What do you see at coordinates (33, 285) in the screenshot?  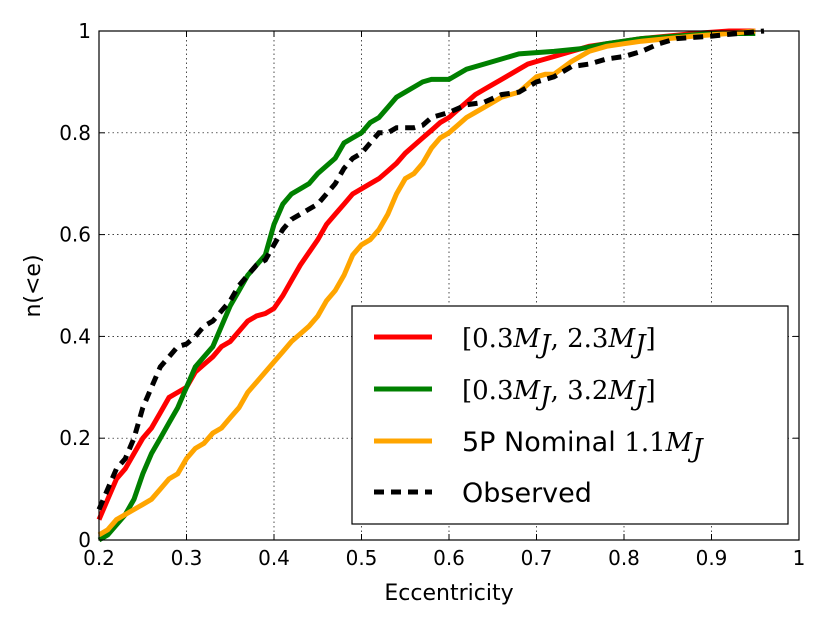 I see `y-axis-label: n(<e)` at bounding box center [33, 285].